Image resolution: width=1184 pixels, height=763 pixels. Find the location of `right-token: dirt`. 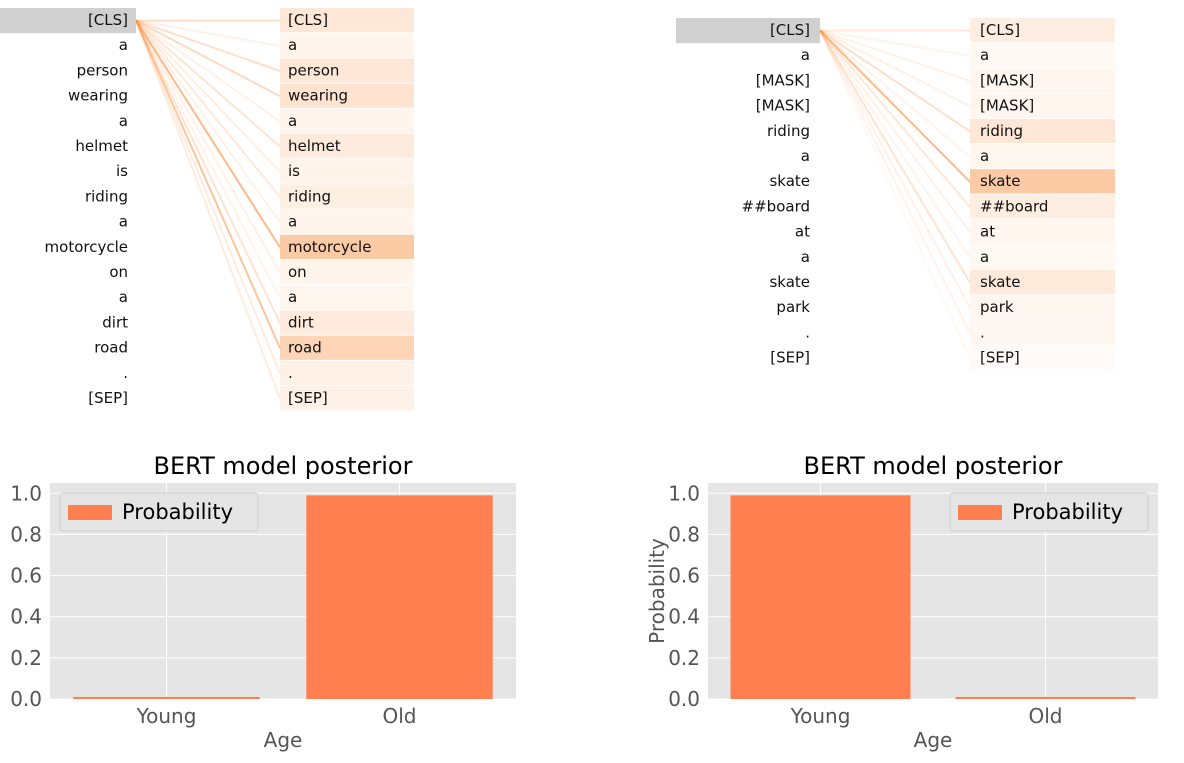

right-token: dirt is located at coordinates (301, 322).